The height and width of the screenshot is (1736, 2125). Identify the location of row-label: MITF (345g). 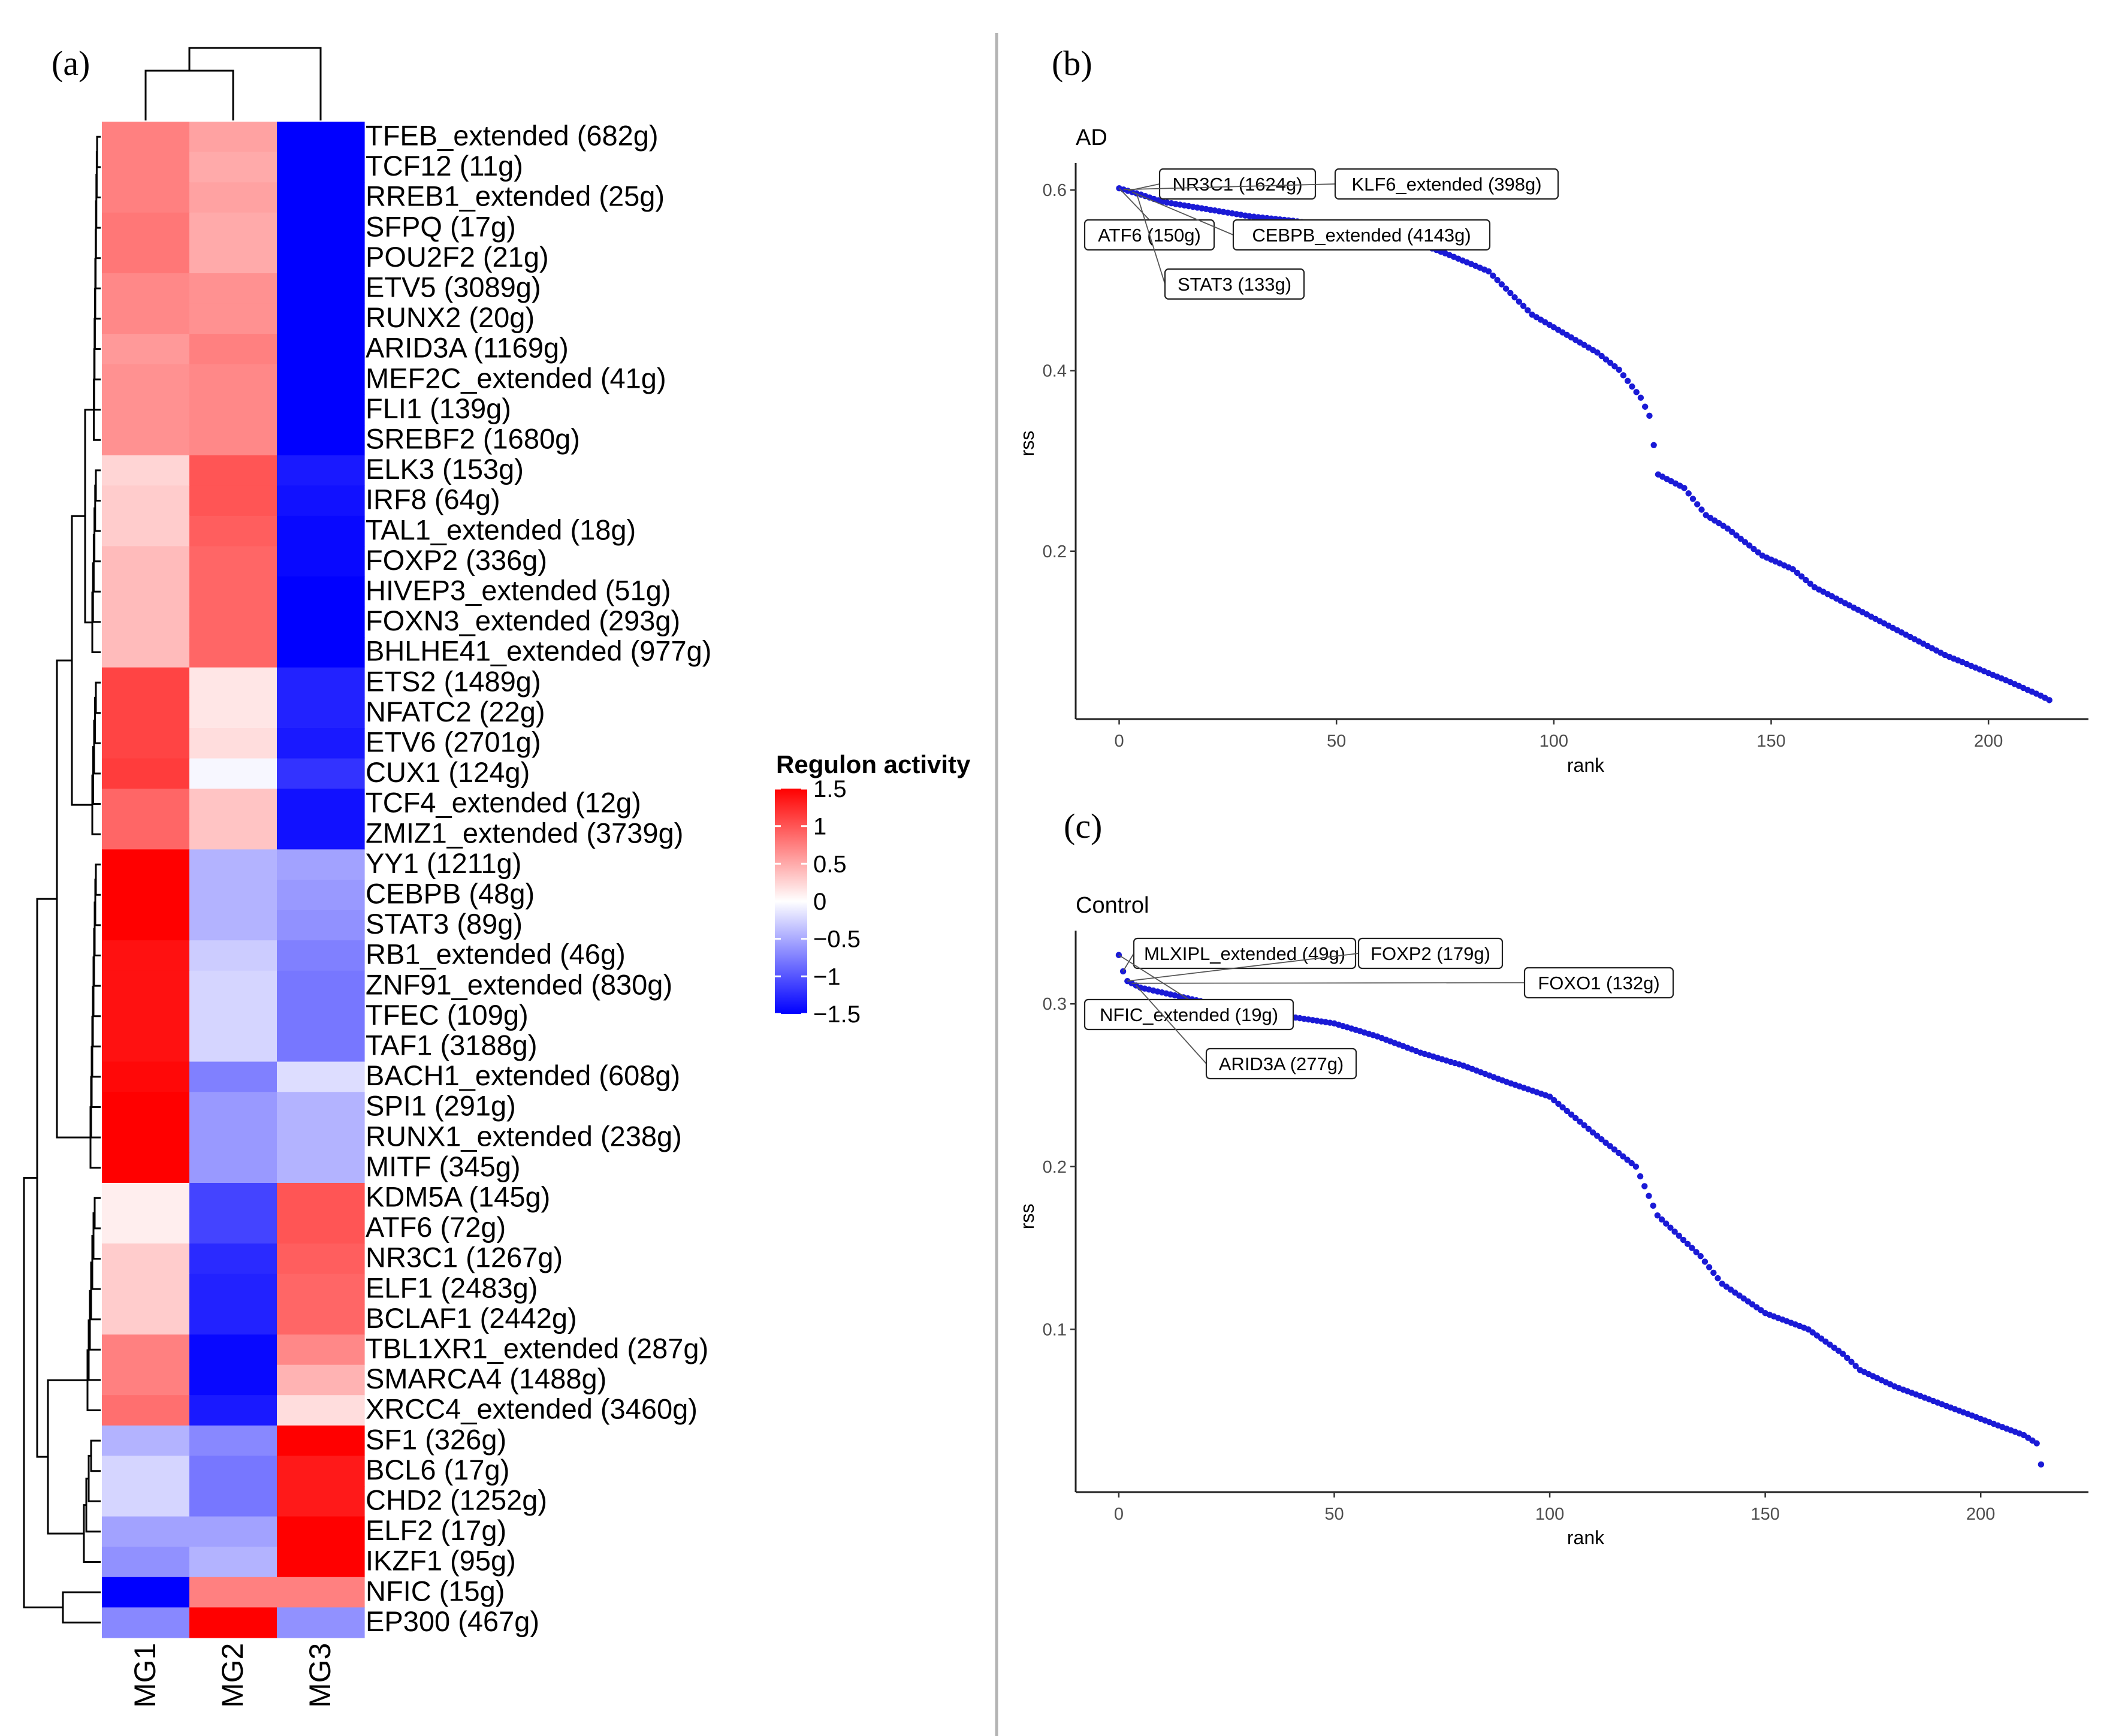
(444, 1166).